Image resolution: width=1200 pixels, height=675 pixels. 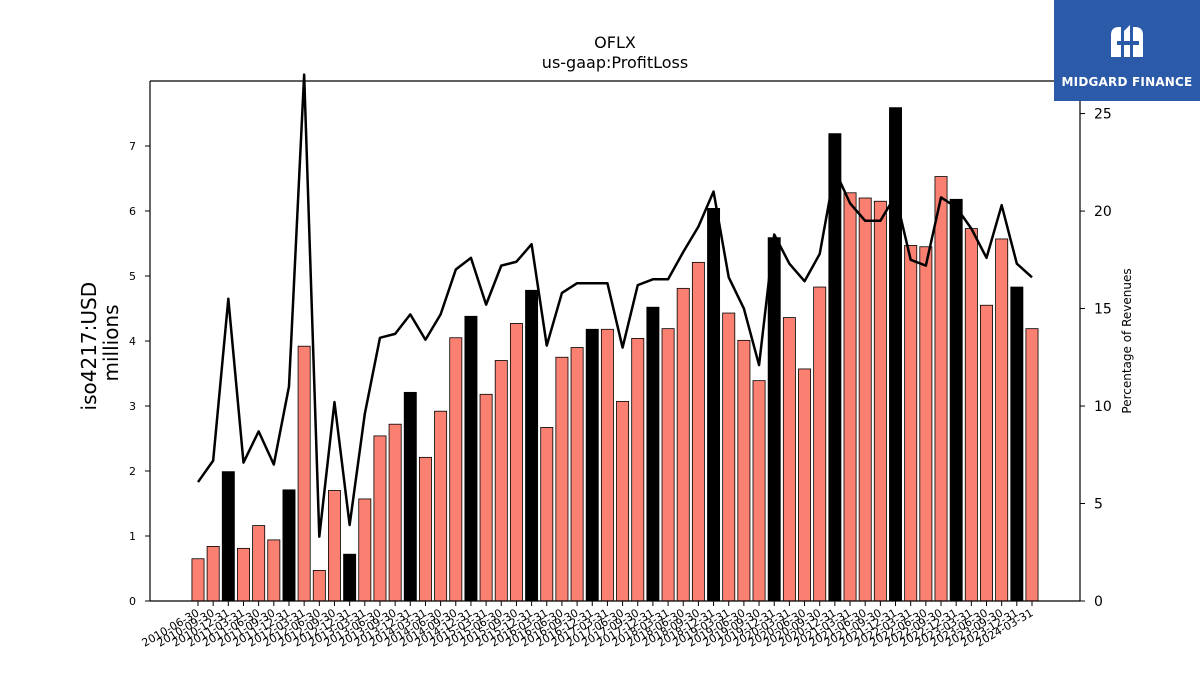 I want to click on y-tick-label: 1, so click(x=132, y=536).